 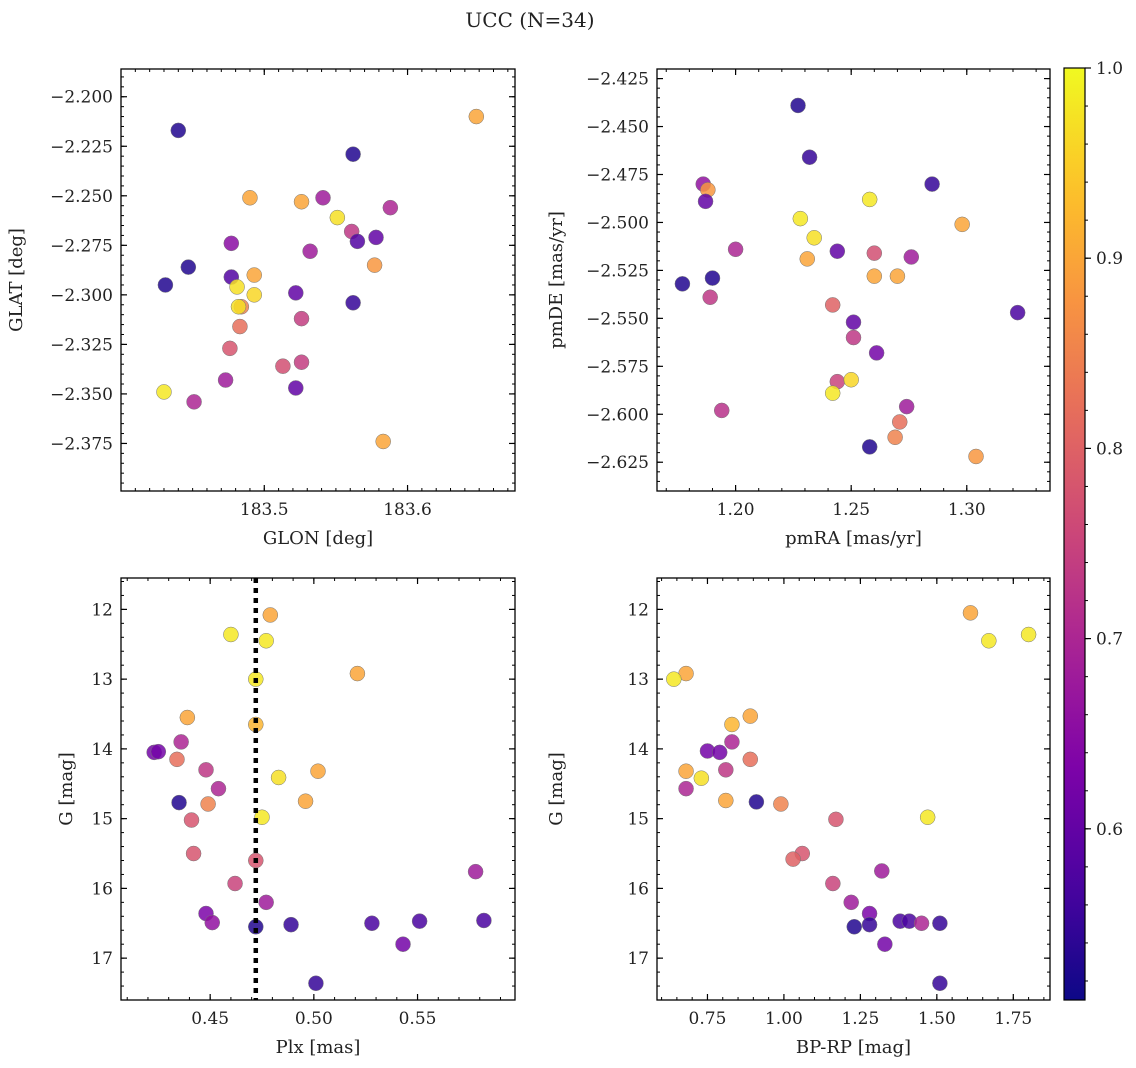 I want to click on x-tick-label: 1.20, so click(x=736, y=510).